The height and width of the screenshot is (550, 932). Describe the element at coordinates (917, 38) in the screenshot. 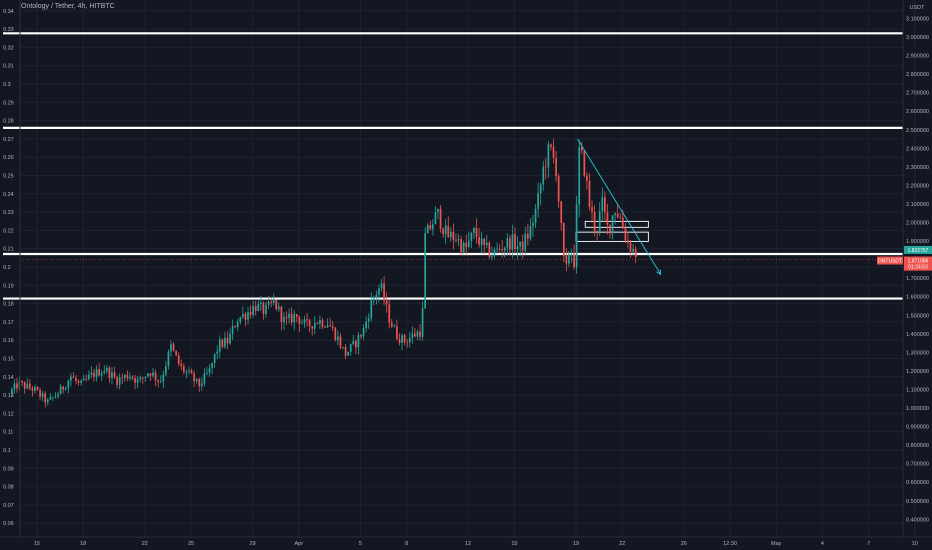

I see `right-axis-tick-label: 3.000000` at that location.